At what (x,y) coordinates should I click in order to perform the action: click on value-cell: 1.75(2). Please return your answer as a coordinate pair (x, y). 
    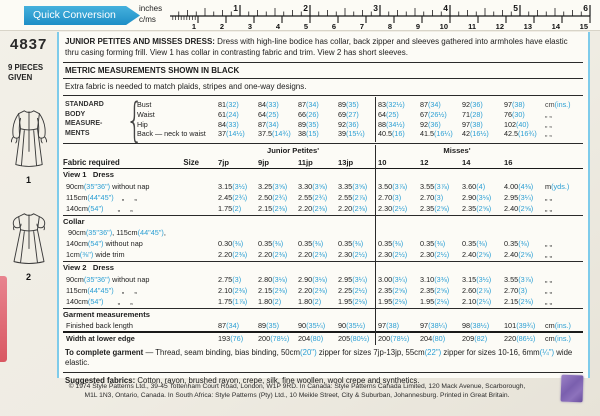
    Looking at the image, I should click on (230, 208).